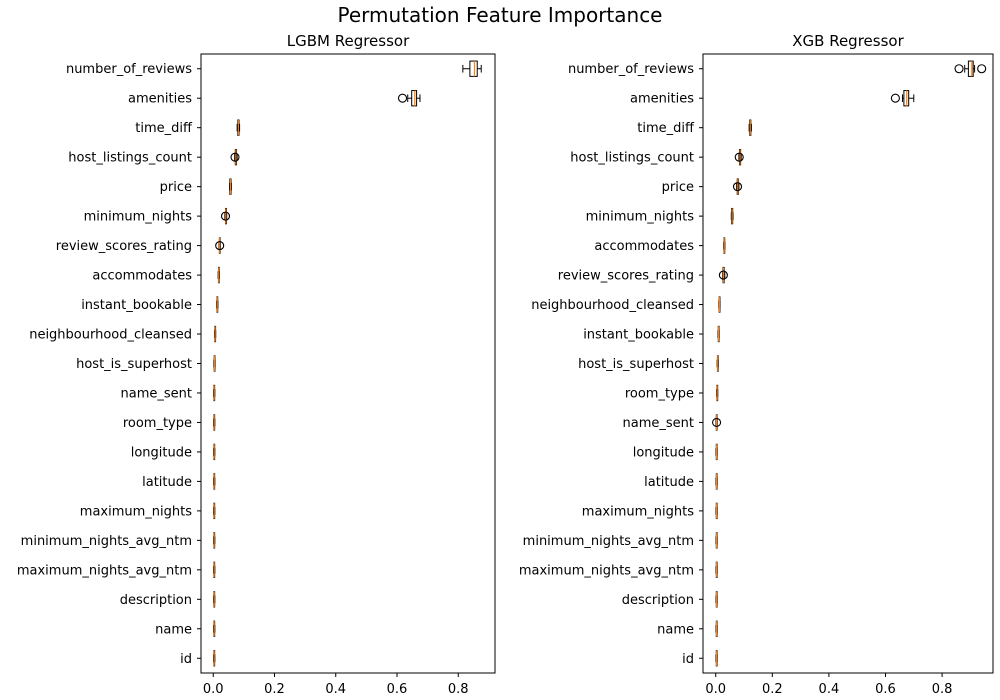  Describe the element at coordinates (157, 423) in the screenshot. I see `feature-label: room_type` at that location.